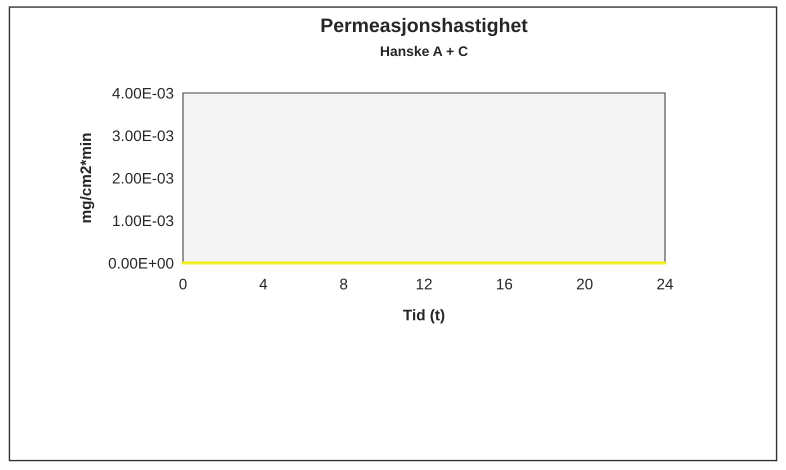 The width and height of the screenshot is (786, 470). What do you see at coordinates (143, 136) in the screenshot?
I see `y-tick-label: 3.00E-03` at bounding box center [143, 136].